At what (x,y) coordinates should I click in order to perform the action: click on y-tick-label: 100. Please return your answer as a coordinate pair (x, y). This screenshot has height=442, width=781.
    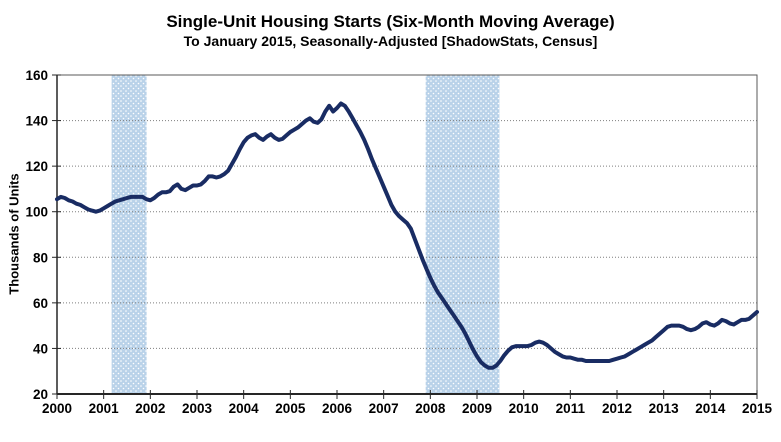
    Looking at the image, I should click on (36, 212).